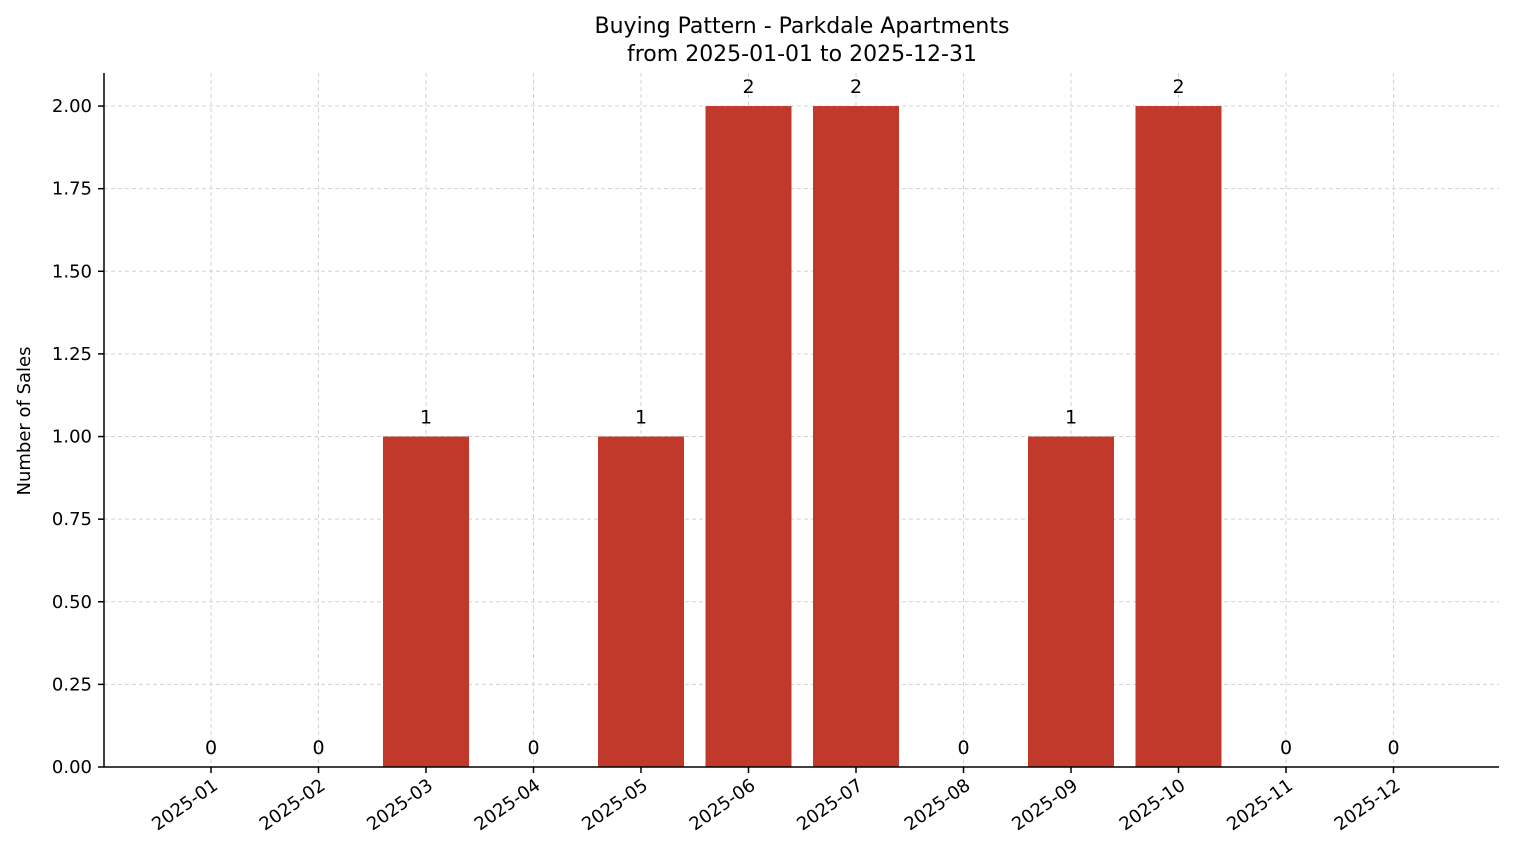  What do you see at coordinates (72, 767) in the screenshot?
I see `y-tick-label: 0.00` at bounding box center [72, 767].